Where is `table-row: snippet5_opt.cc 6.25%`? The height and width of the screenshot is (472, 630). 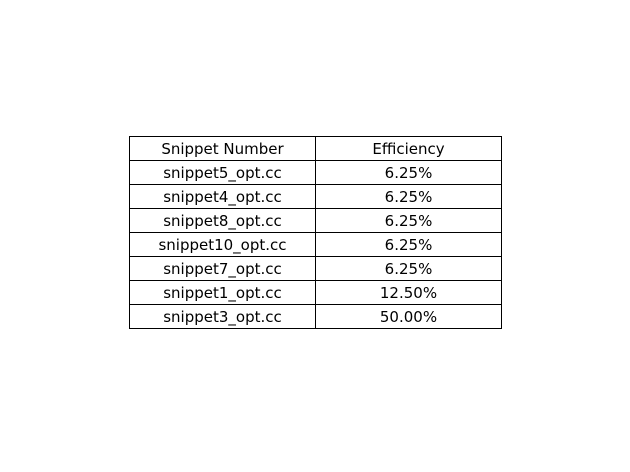 table-row: snippet5_opt.cc 6.25% is located at coordinates (315, 172).